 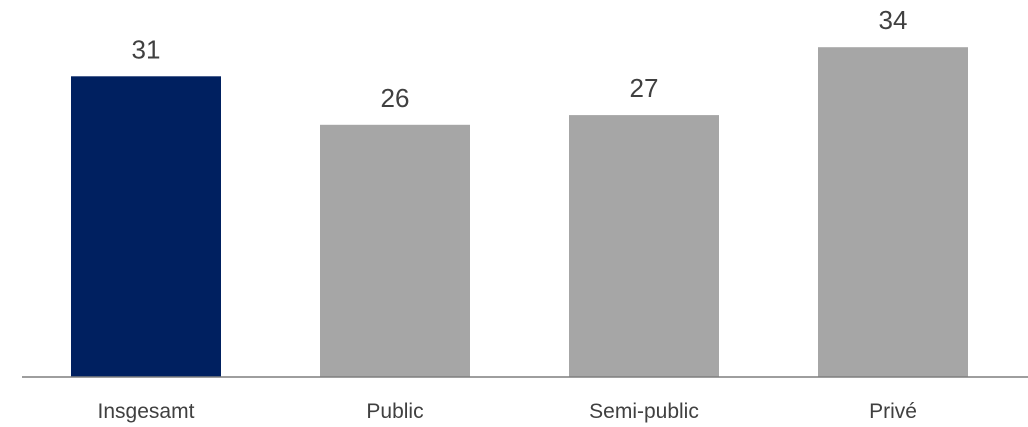 I want to click on category-label-semi-public: Semi-public, so click(x=644, y=411).